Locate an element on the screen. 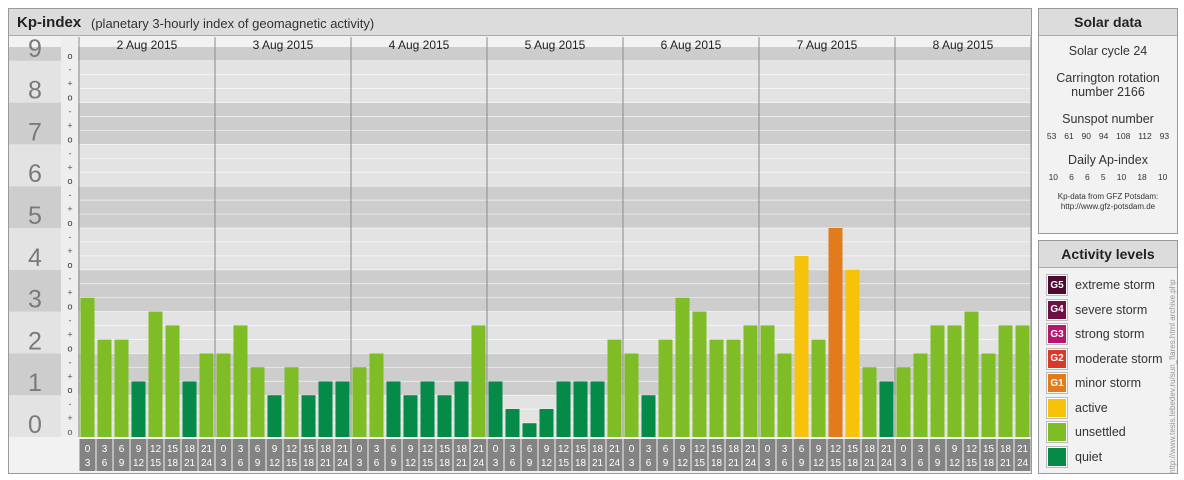 This screenshot has width=1184, height=480. ap-value: 10 is located at coordinates (1121, 177).